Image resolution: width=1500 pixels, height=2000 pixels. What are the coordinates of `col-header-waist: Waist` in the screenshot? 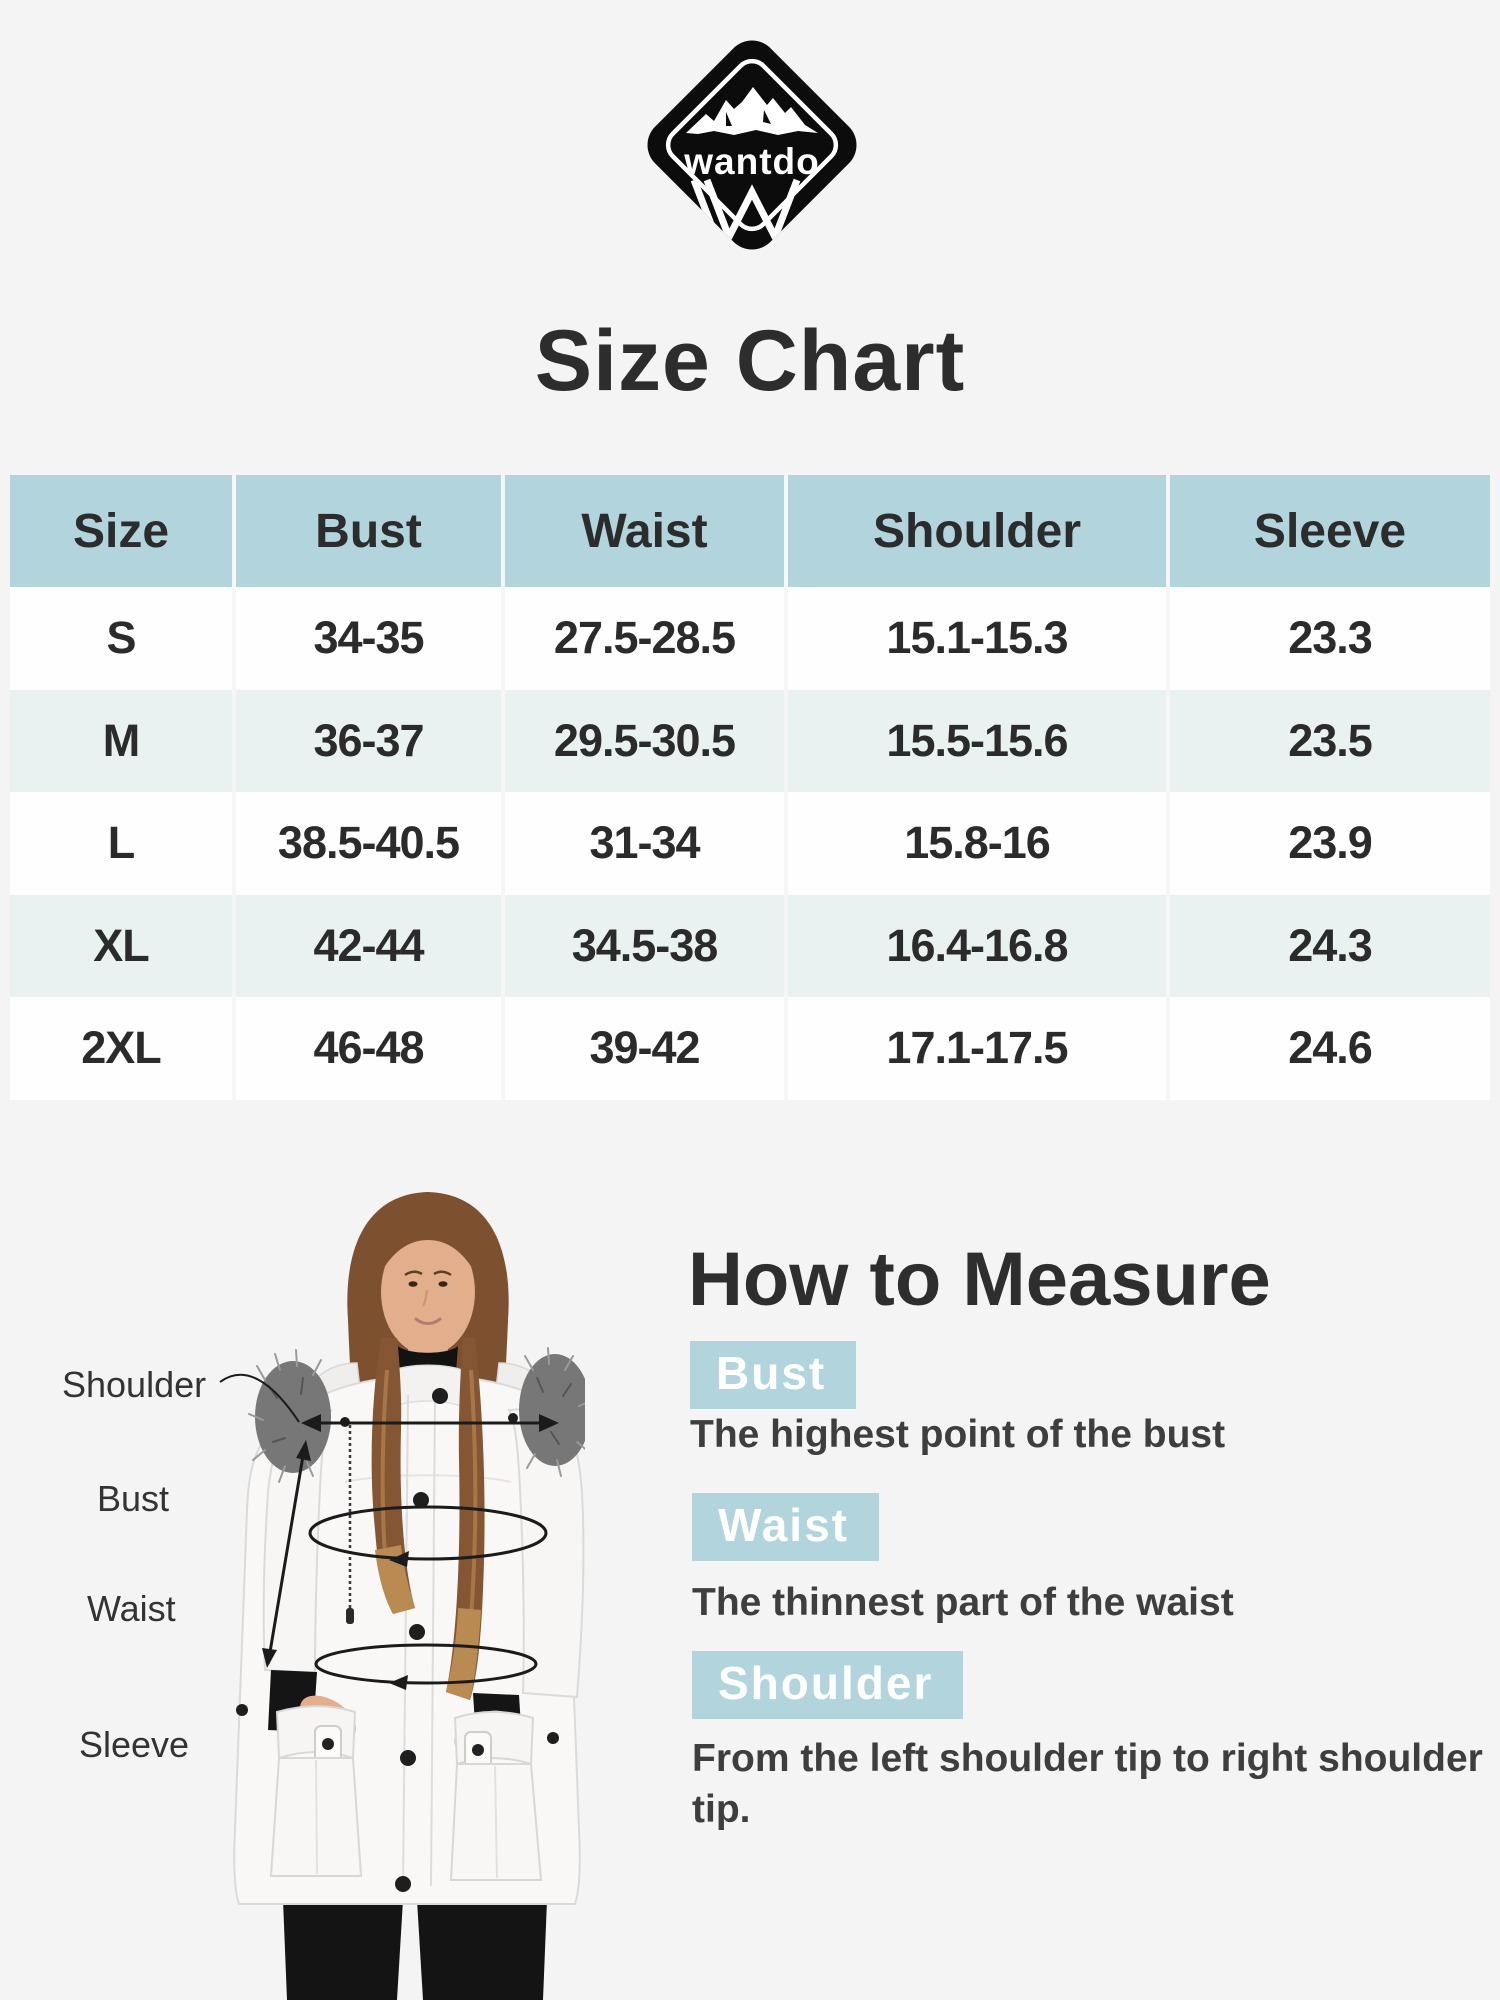 It's located at (642, 531).